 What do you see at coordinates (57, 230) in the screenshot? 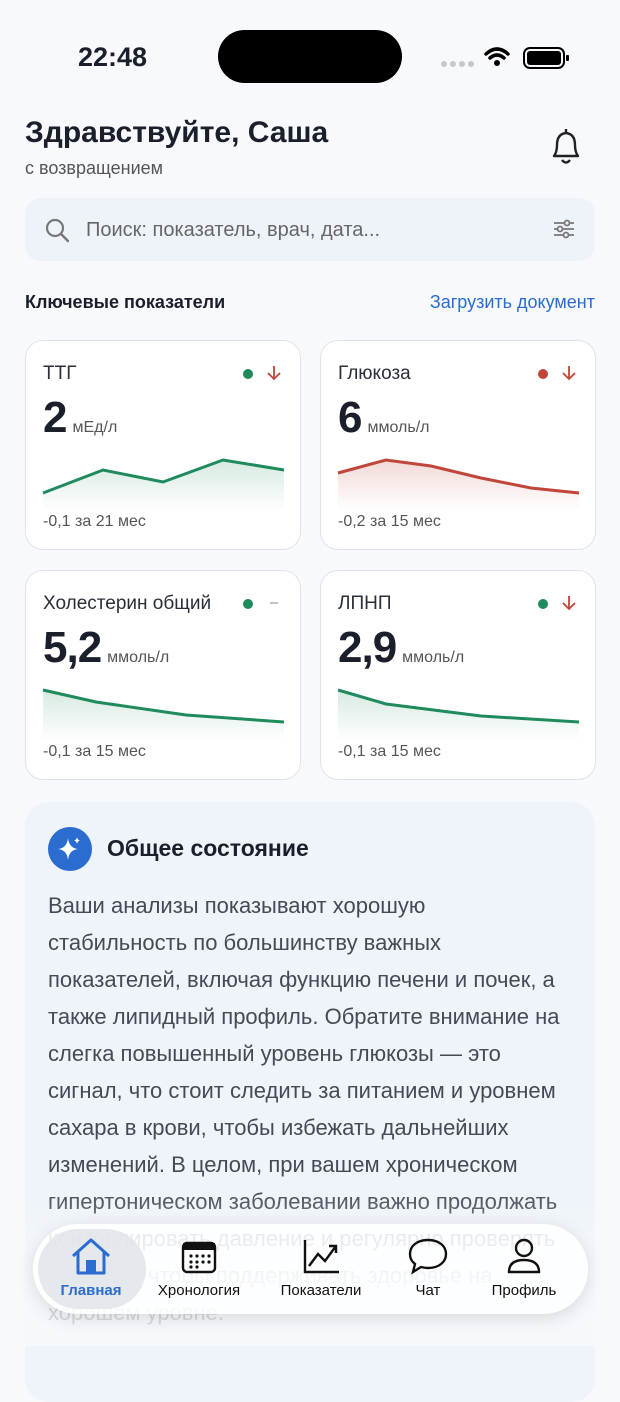
I see `search-icon` at bounding box center [57, 230].